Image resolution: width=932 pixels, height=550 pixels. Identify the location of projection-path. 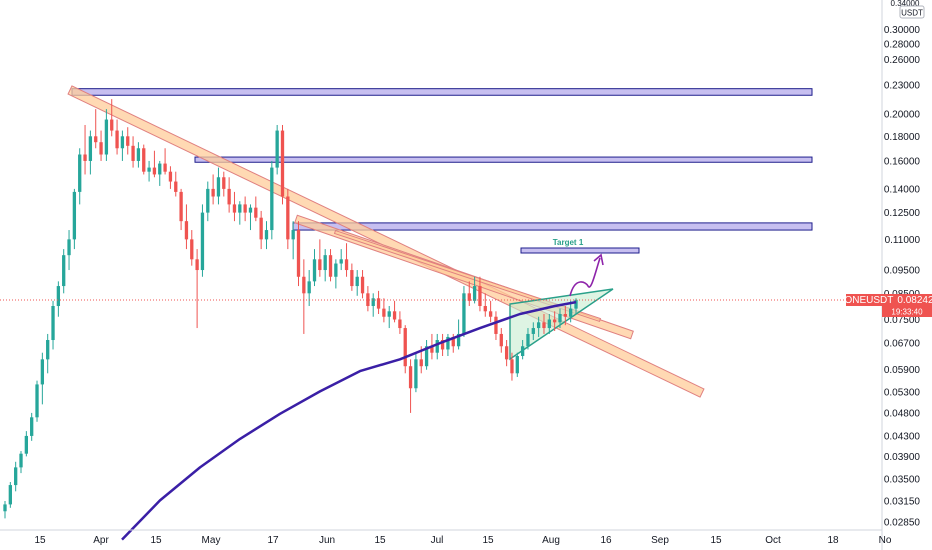
(585, 277).